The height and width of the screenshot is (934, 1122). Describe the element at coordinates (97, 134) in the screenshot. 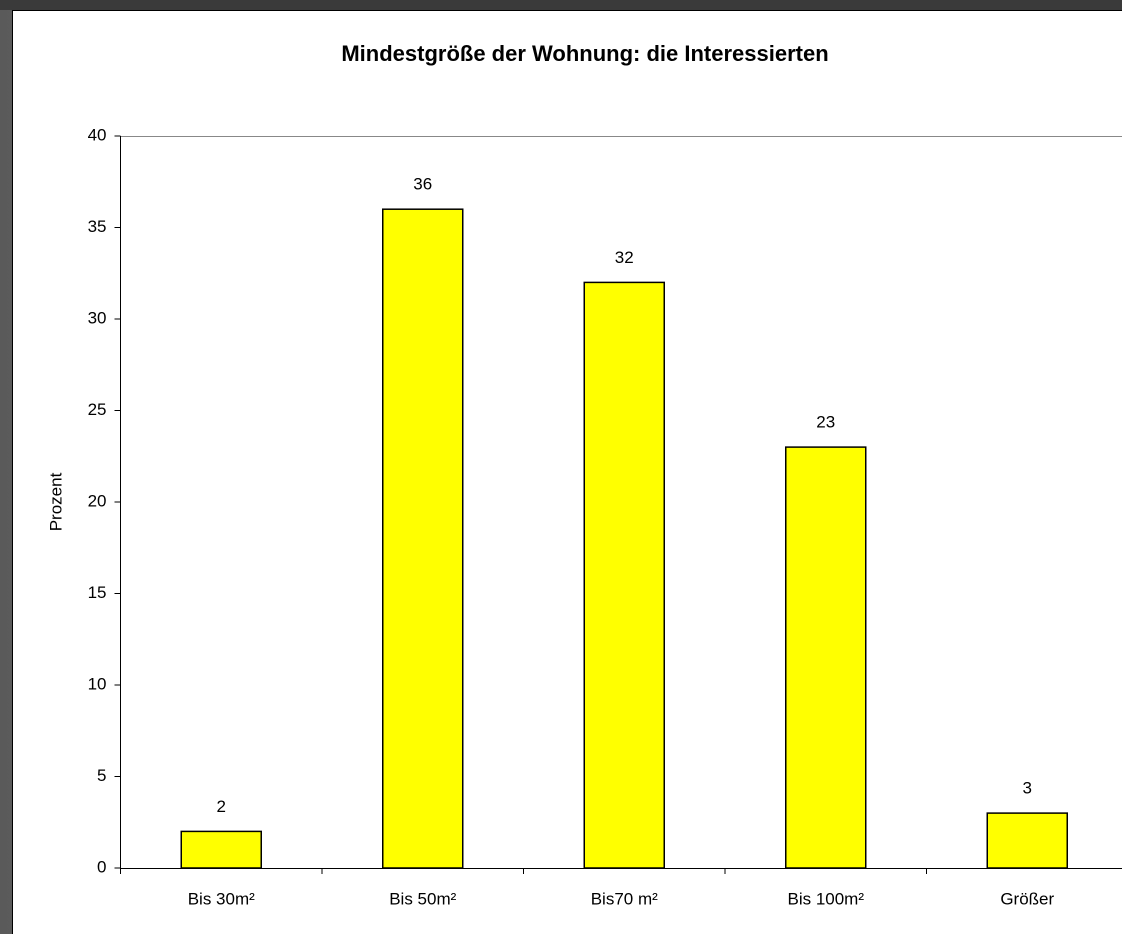

I see `y-tick-label: 40` at that location.